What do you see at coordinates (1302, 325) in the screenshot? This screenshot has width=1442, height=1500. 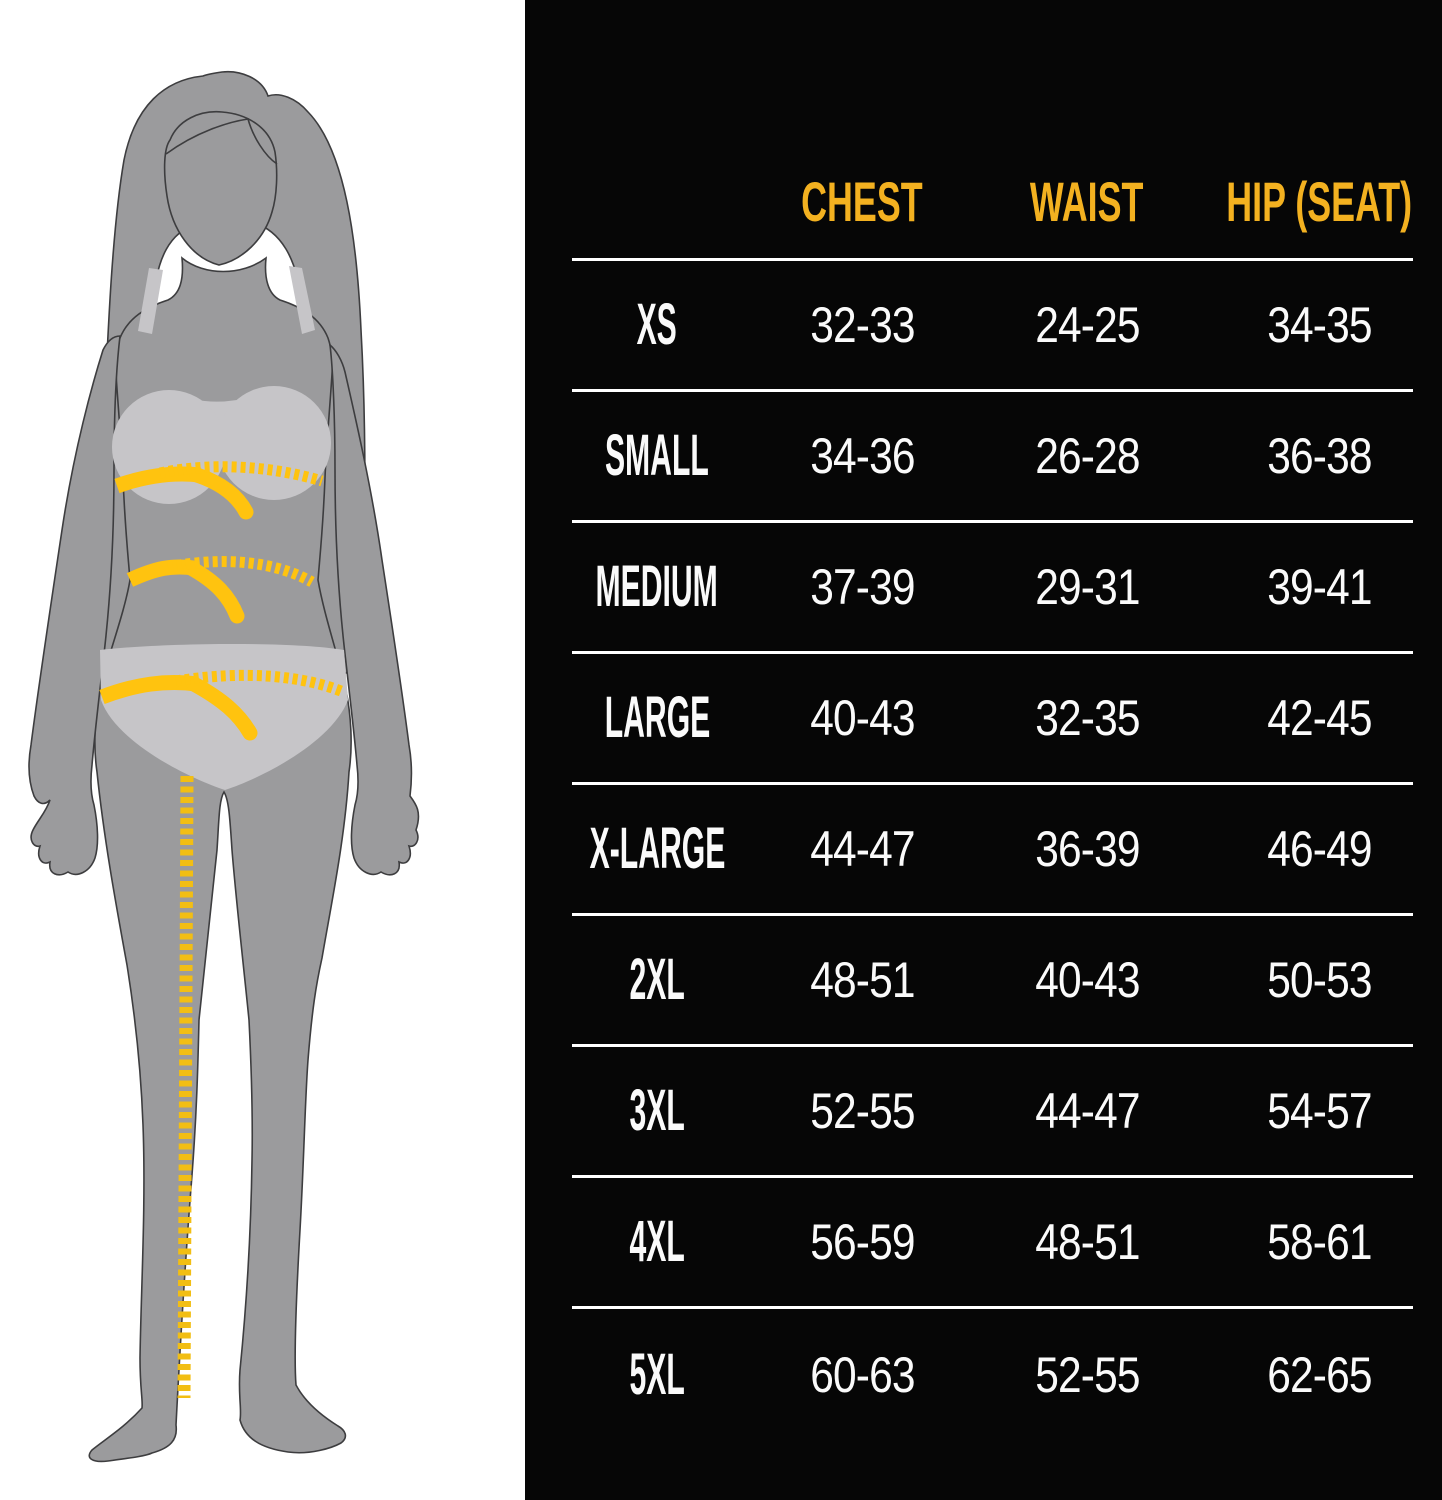 I see `hip-cell: 34-35` at bounding box center [1302, 325].